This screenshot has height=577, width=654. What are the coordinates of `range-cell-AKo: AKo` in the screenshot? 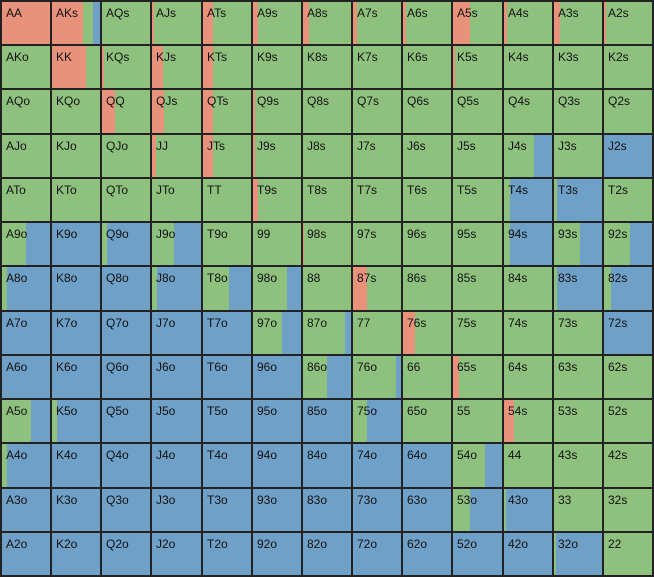 It's located at (26, 67).